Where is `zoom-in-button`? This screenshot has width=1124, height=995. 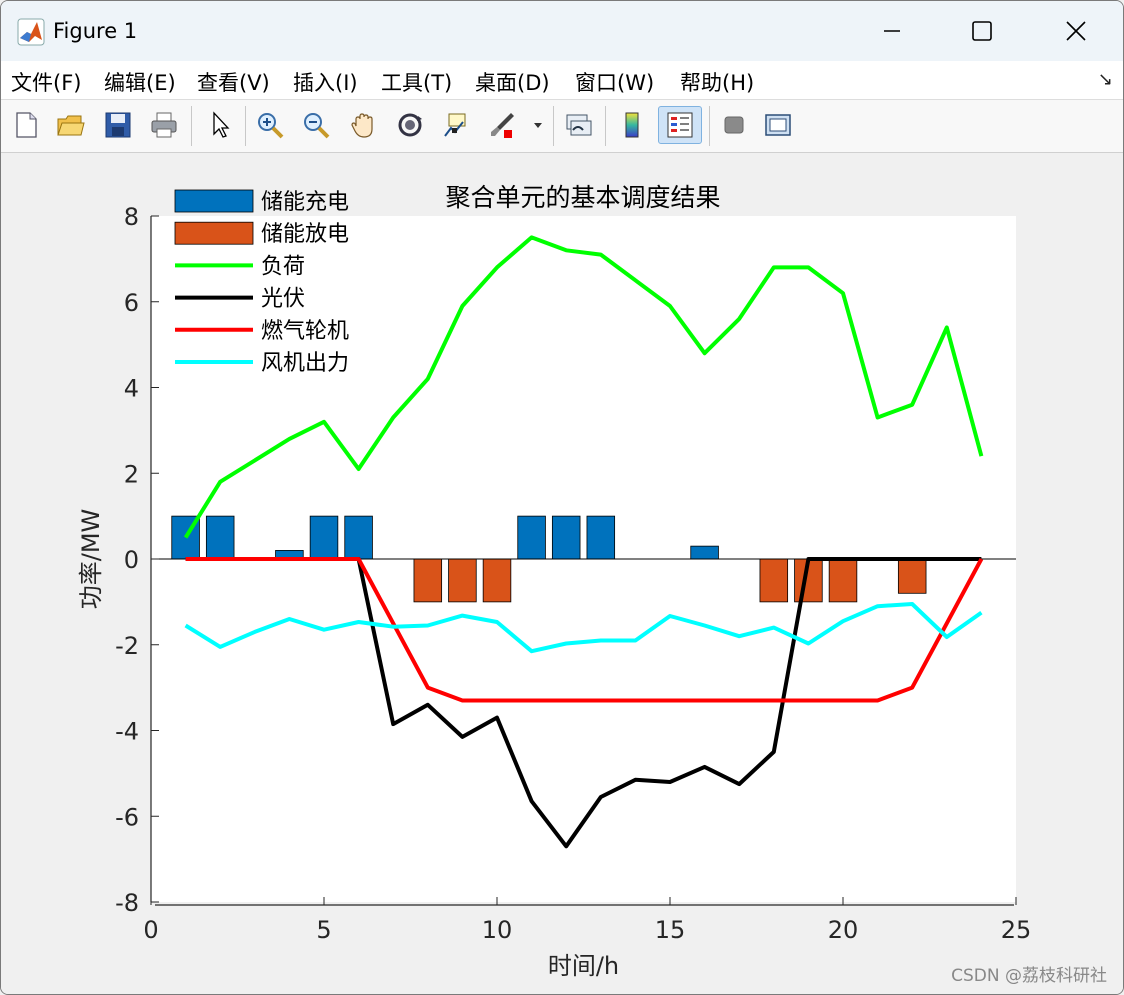 zoom-in-button is located at coordinates (270, 125).